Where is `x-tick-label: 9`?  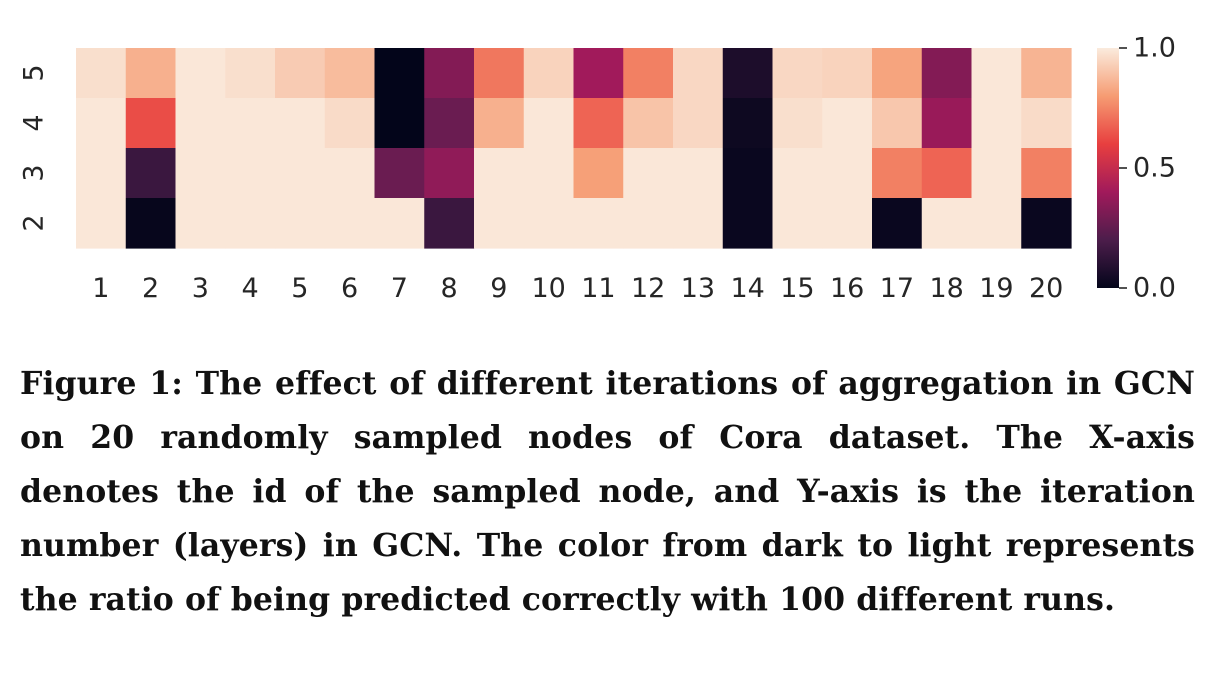 x-tick-label: 9 is located at coordinates (498, 288).